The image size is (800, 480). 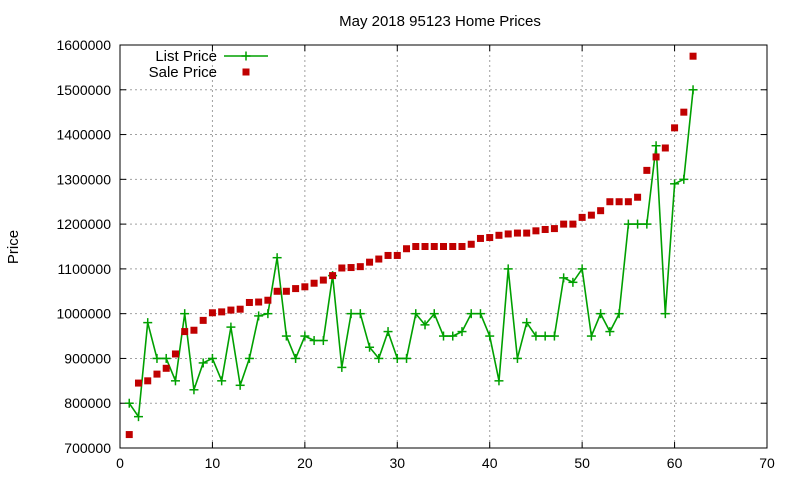 I want to click on y-tick-label: 1400000, so click(x=83, y=135).